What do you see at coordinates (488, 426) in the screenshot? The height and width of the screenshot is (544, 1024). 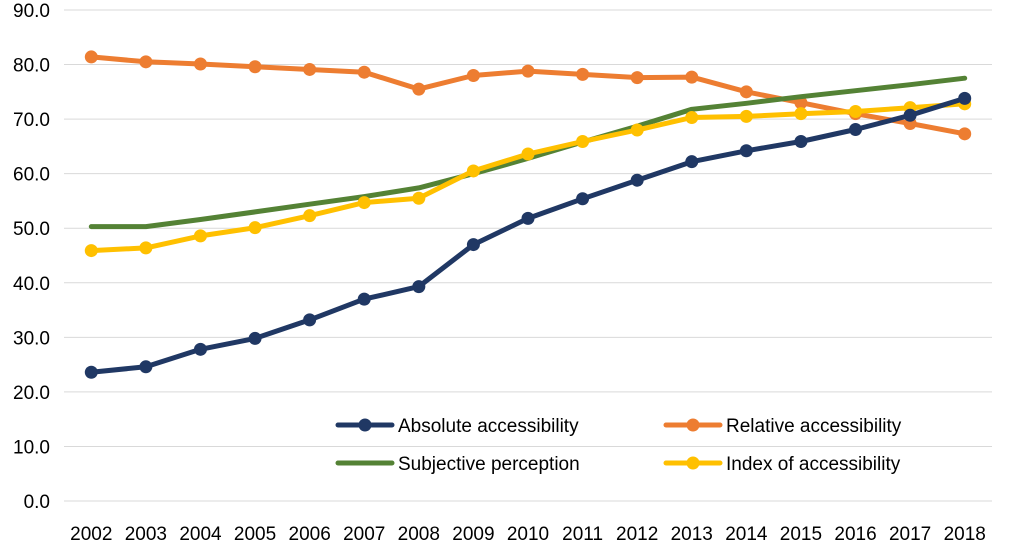 I see `legend-label: Absolute accessibility` at bounding box center [488, 426].